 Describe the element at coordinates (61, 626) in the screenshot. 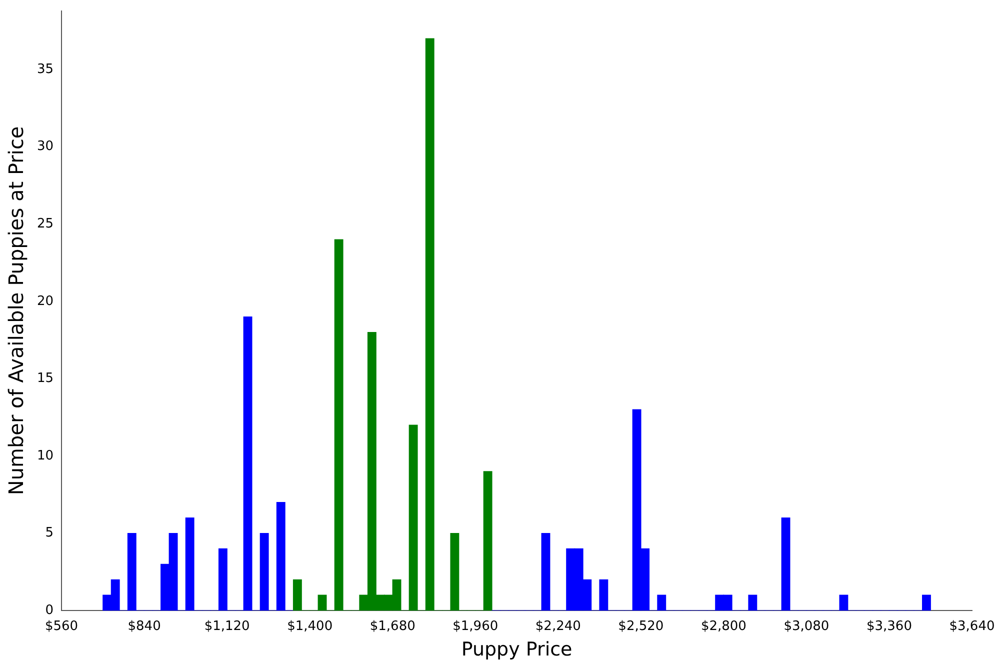

I see `x-tick-label: $560` at that location.